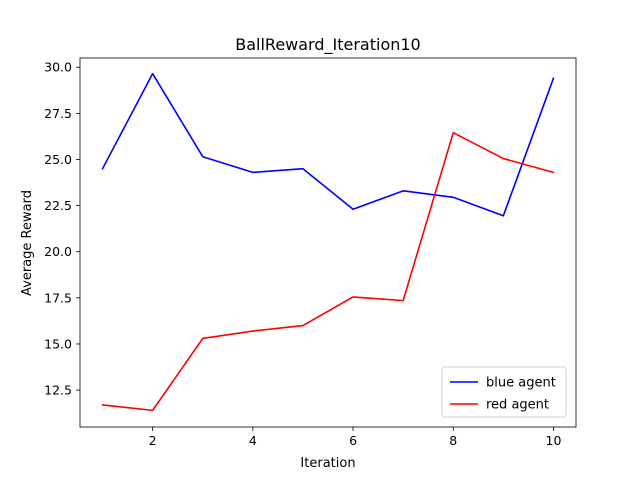 The height and width of the screenshot is (480, 640). What do you see at coordinates (58, 159) in the screenshot?
I see `y-tick-label: 25.0` at bounding box center [58, 159].